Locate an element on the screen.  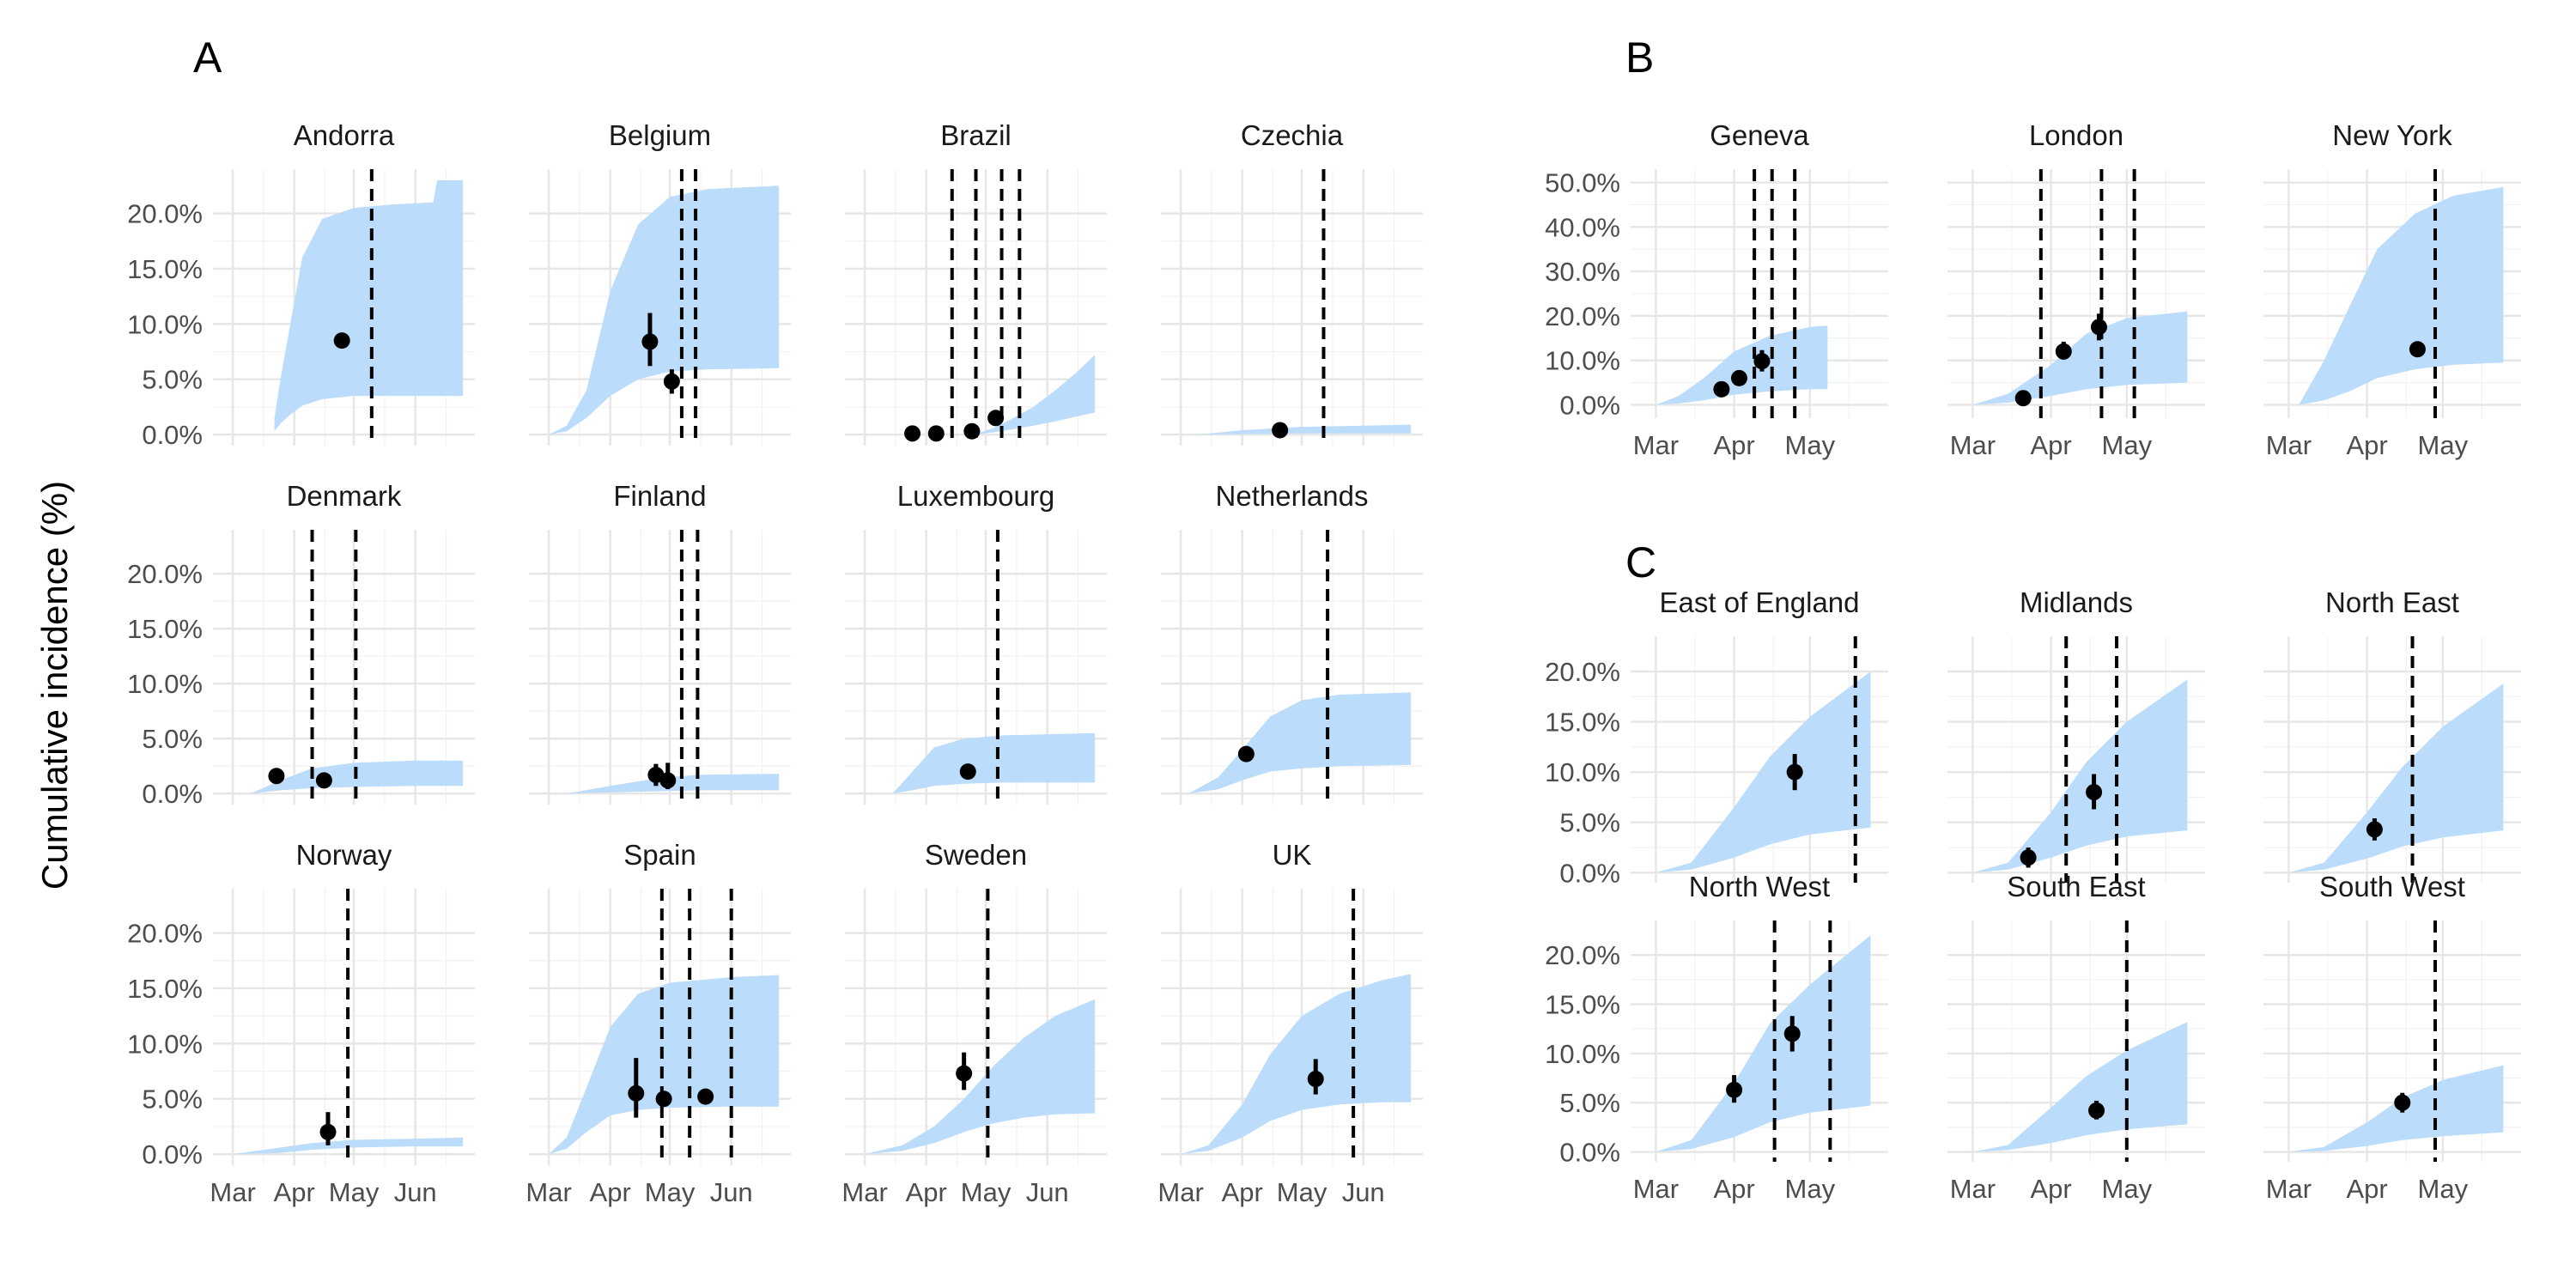
facet-a-sweden: Sweden Mar Apr May Jun is located at coordinates (974, 1023).